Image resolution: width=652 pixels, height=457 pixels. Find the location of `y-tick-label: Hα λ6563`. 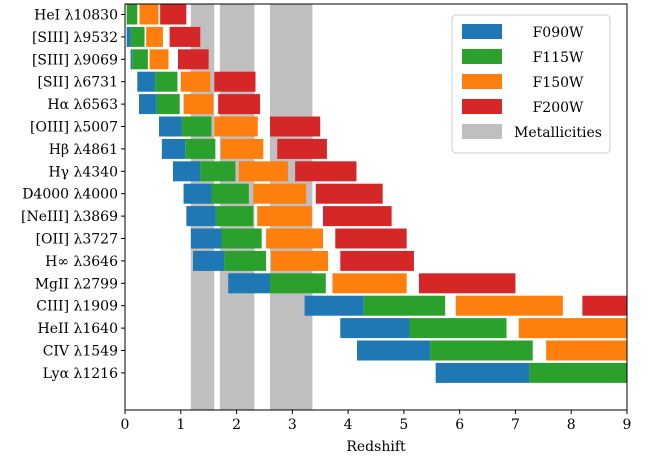

y-tick-label: Hα λ6563 is located at coordinates (82, 105).